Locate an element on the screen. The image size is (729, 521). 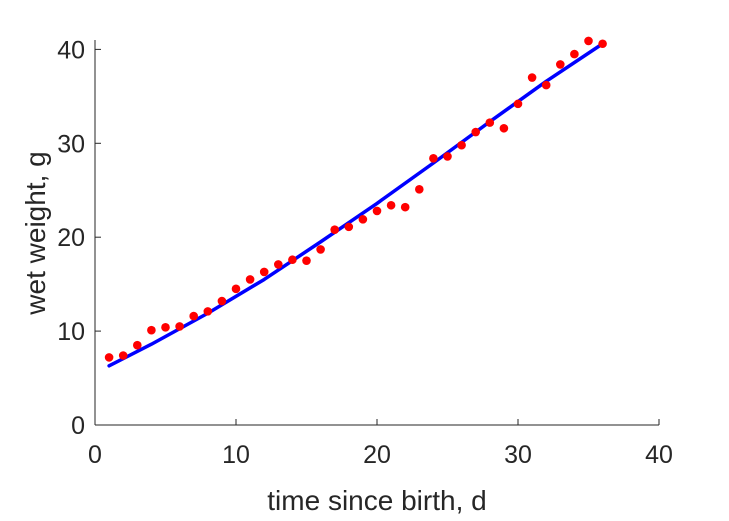
y-tick-label: 10 is located at coordinates (71, 332).